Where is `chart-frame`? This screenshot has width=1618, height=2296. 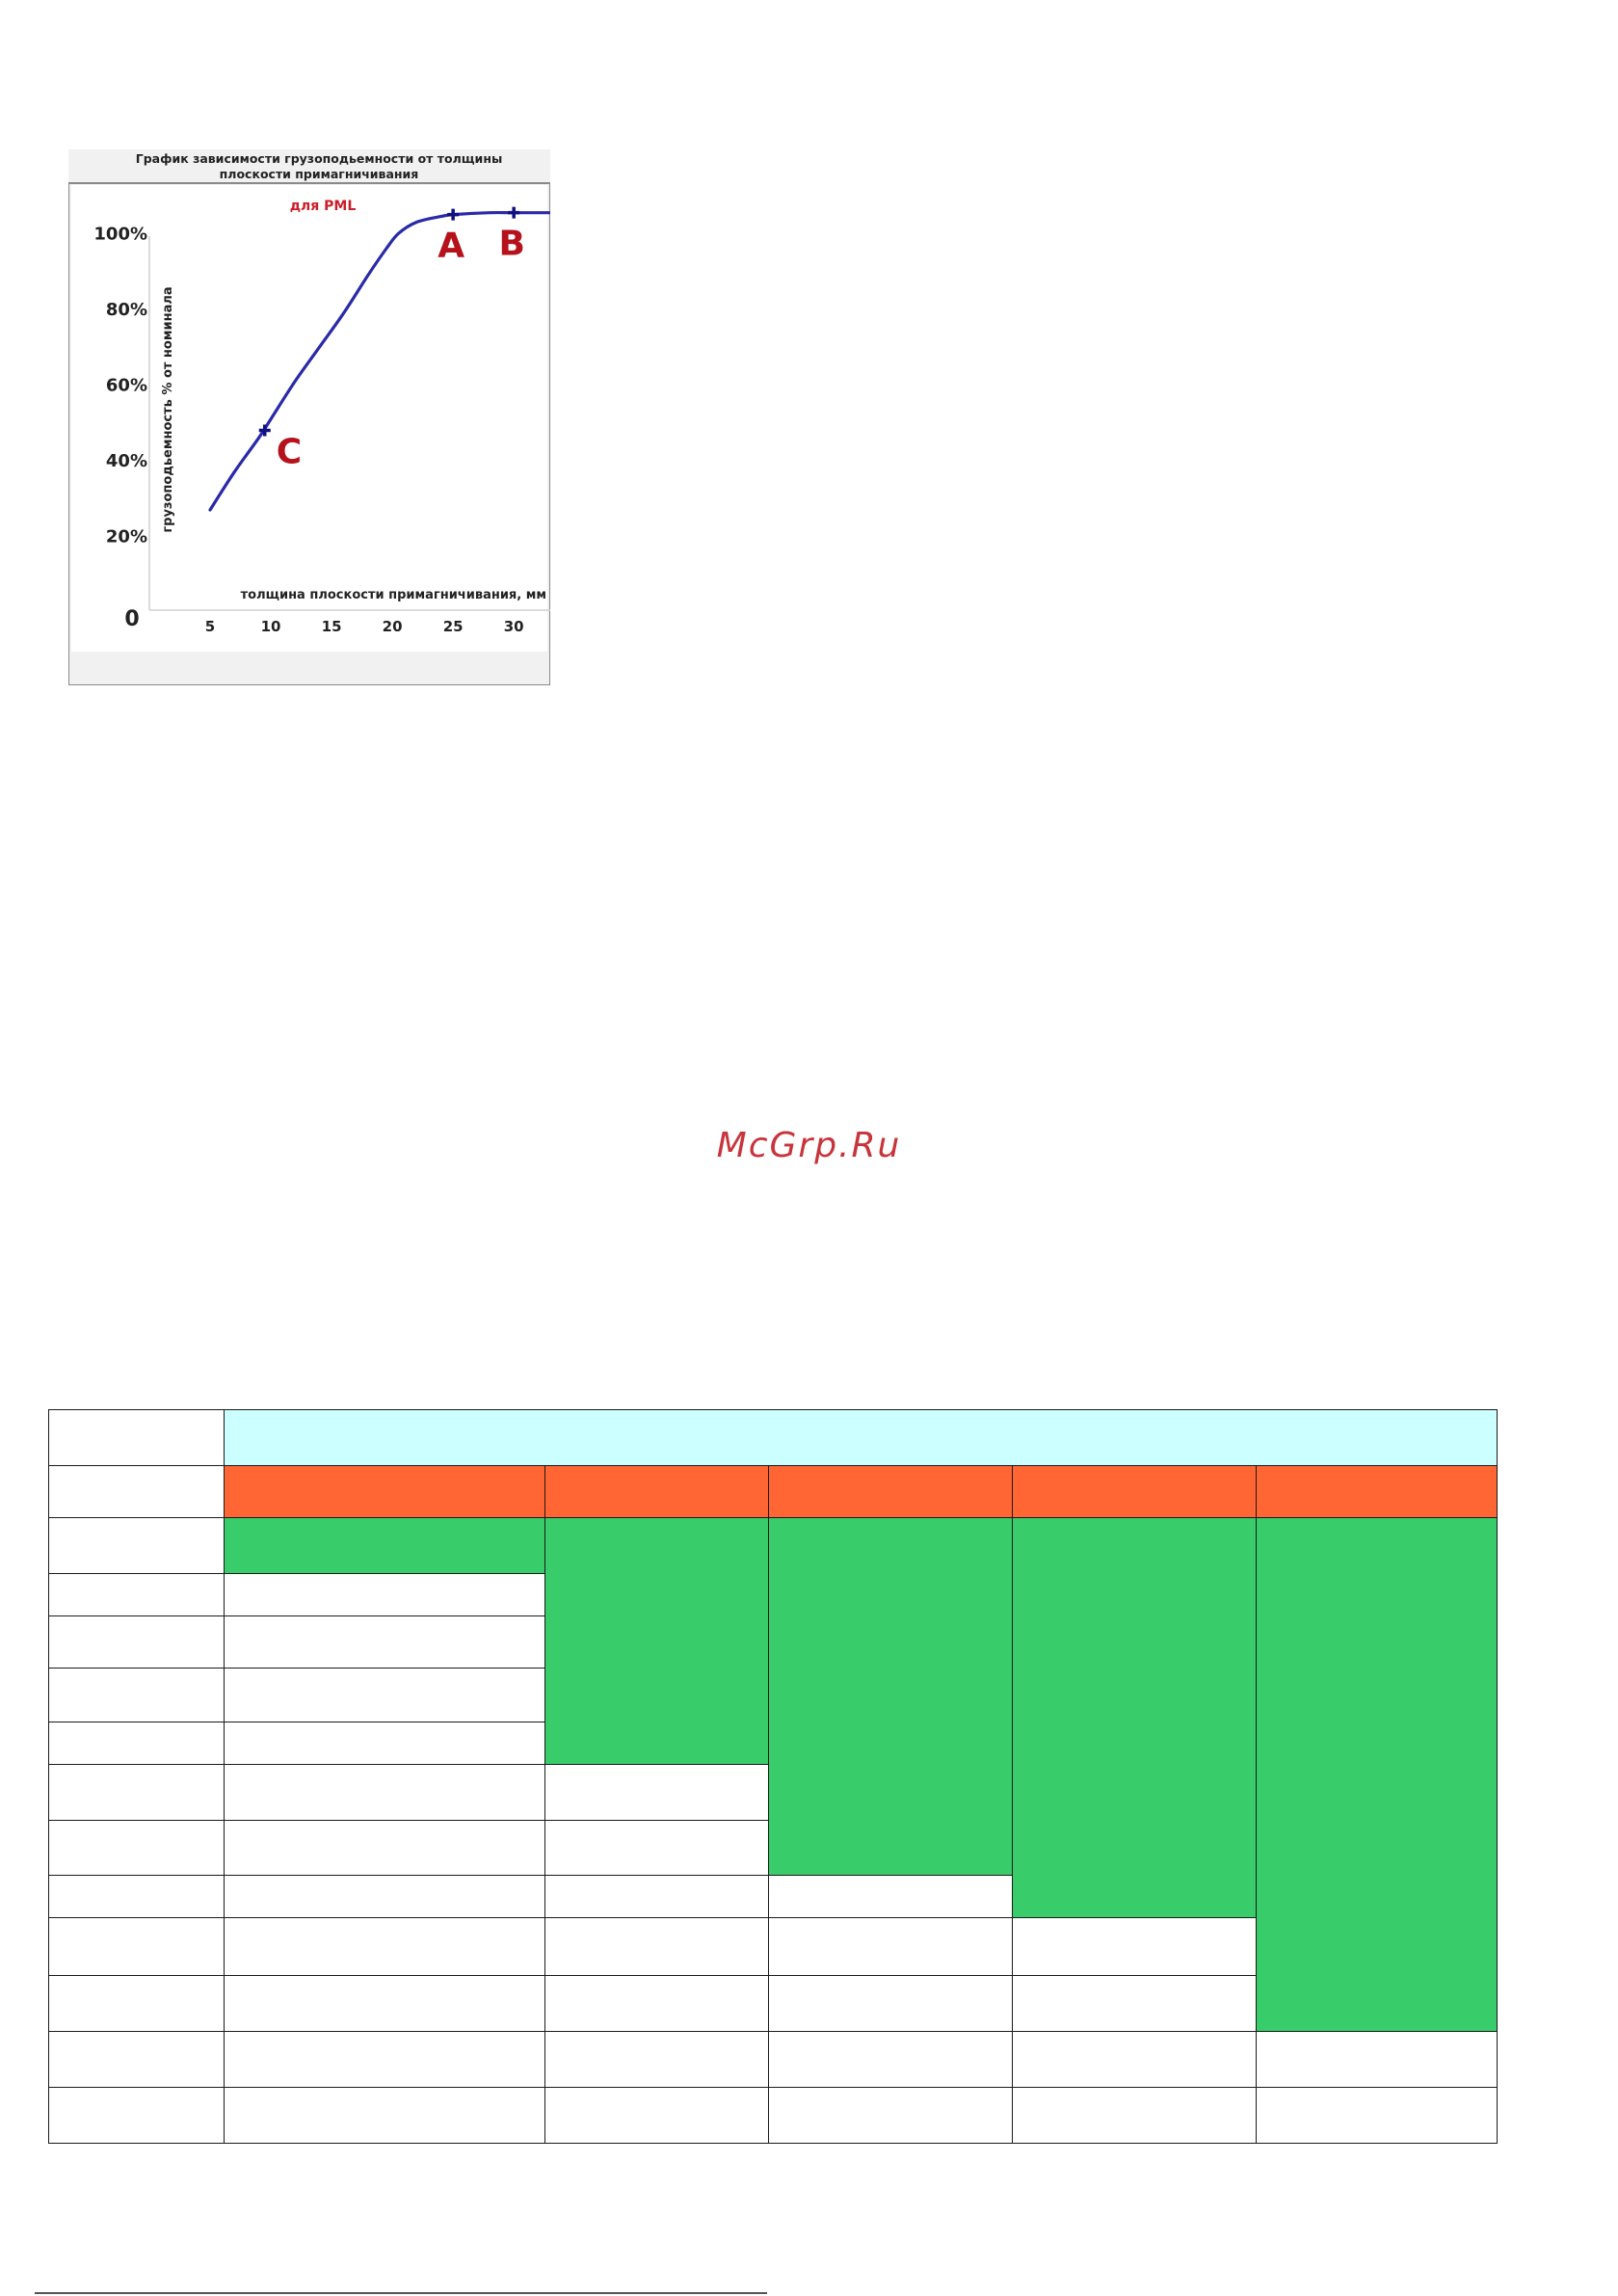
chart-frame is located at coordinates (309, 433).